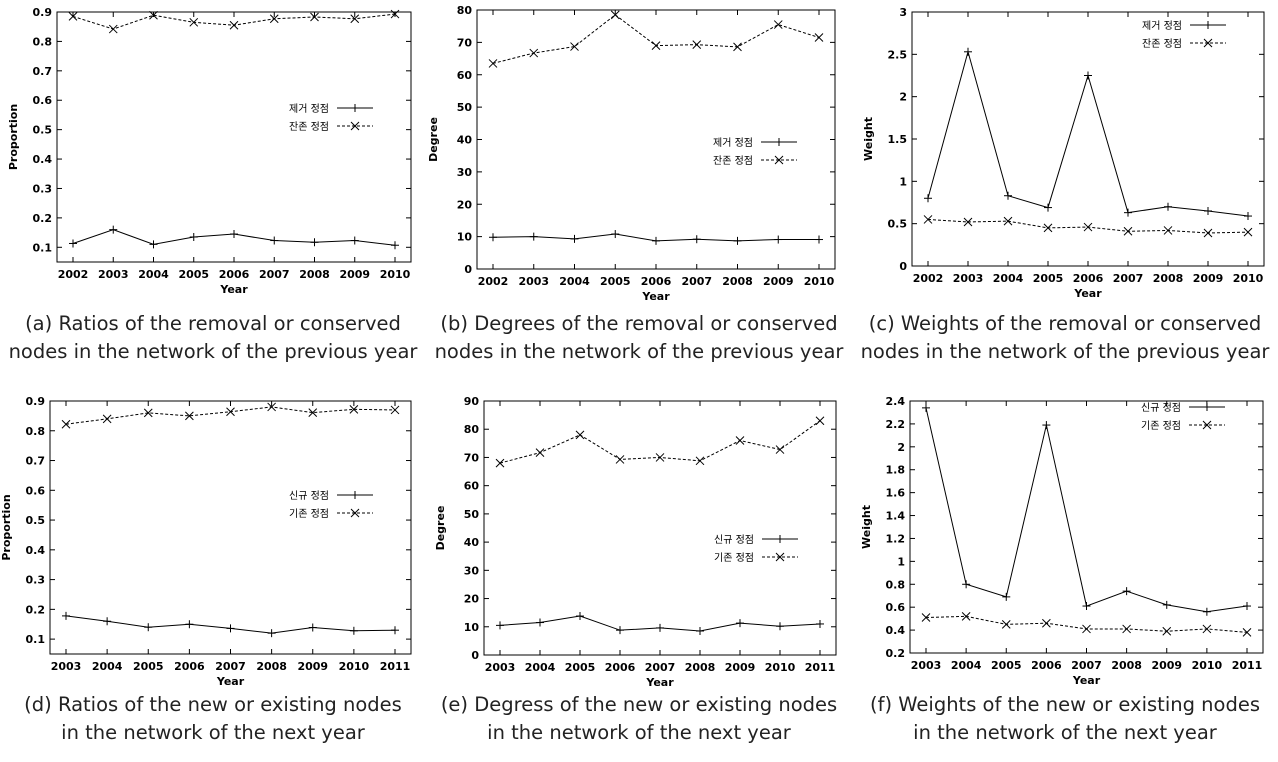 Image resolution: width=1278 pixels, height=762 pixels. I want to click on y-tick-label: 0.2, so click(896, 653).